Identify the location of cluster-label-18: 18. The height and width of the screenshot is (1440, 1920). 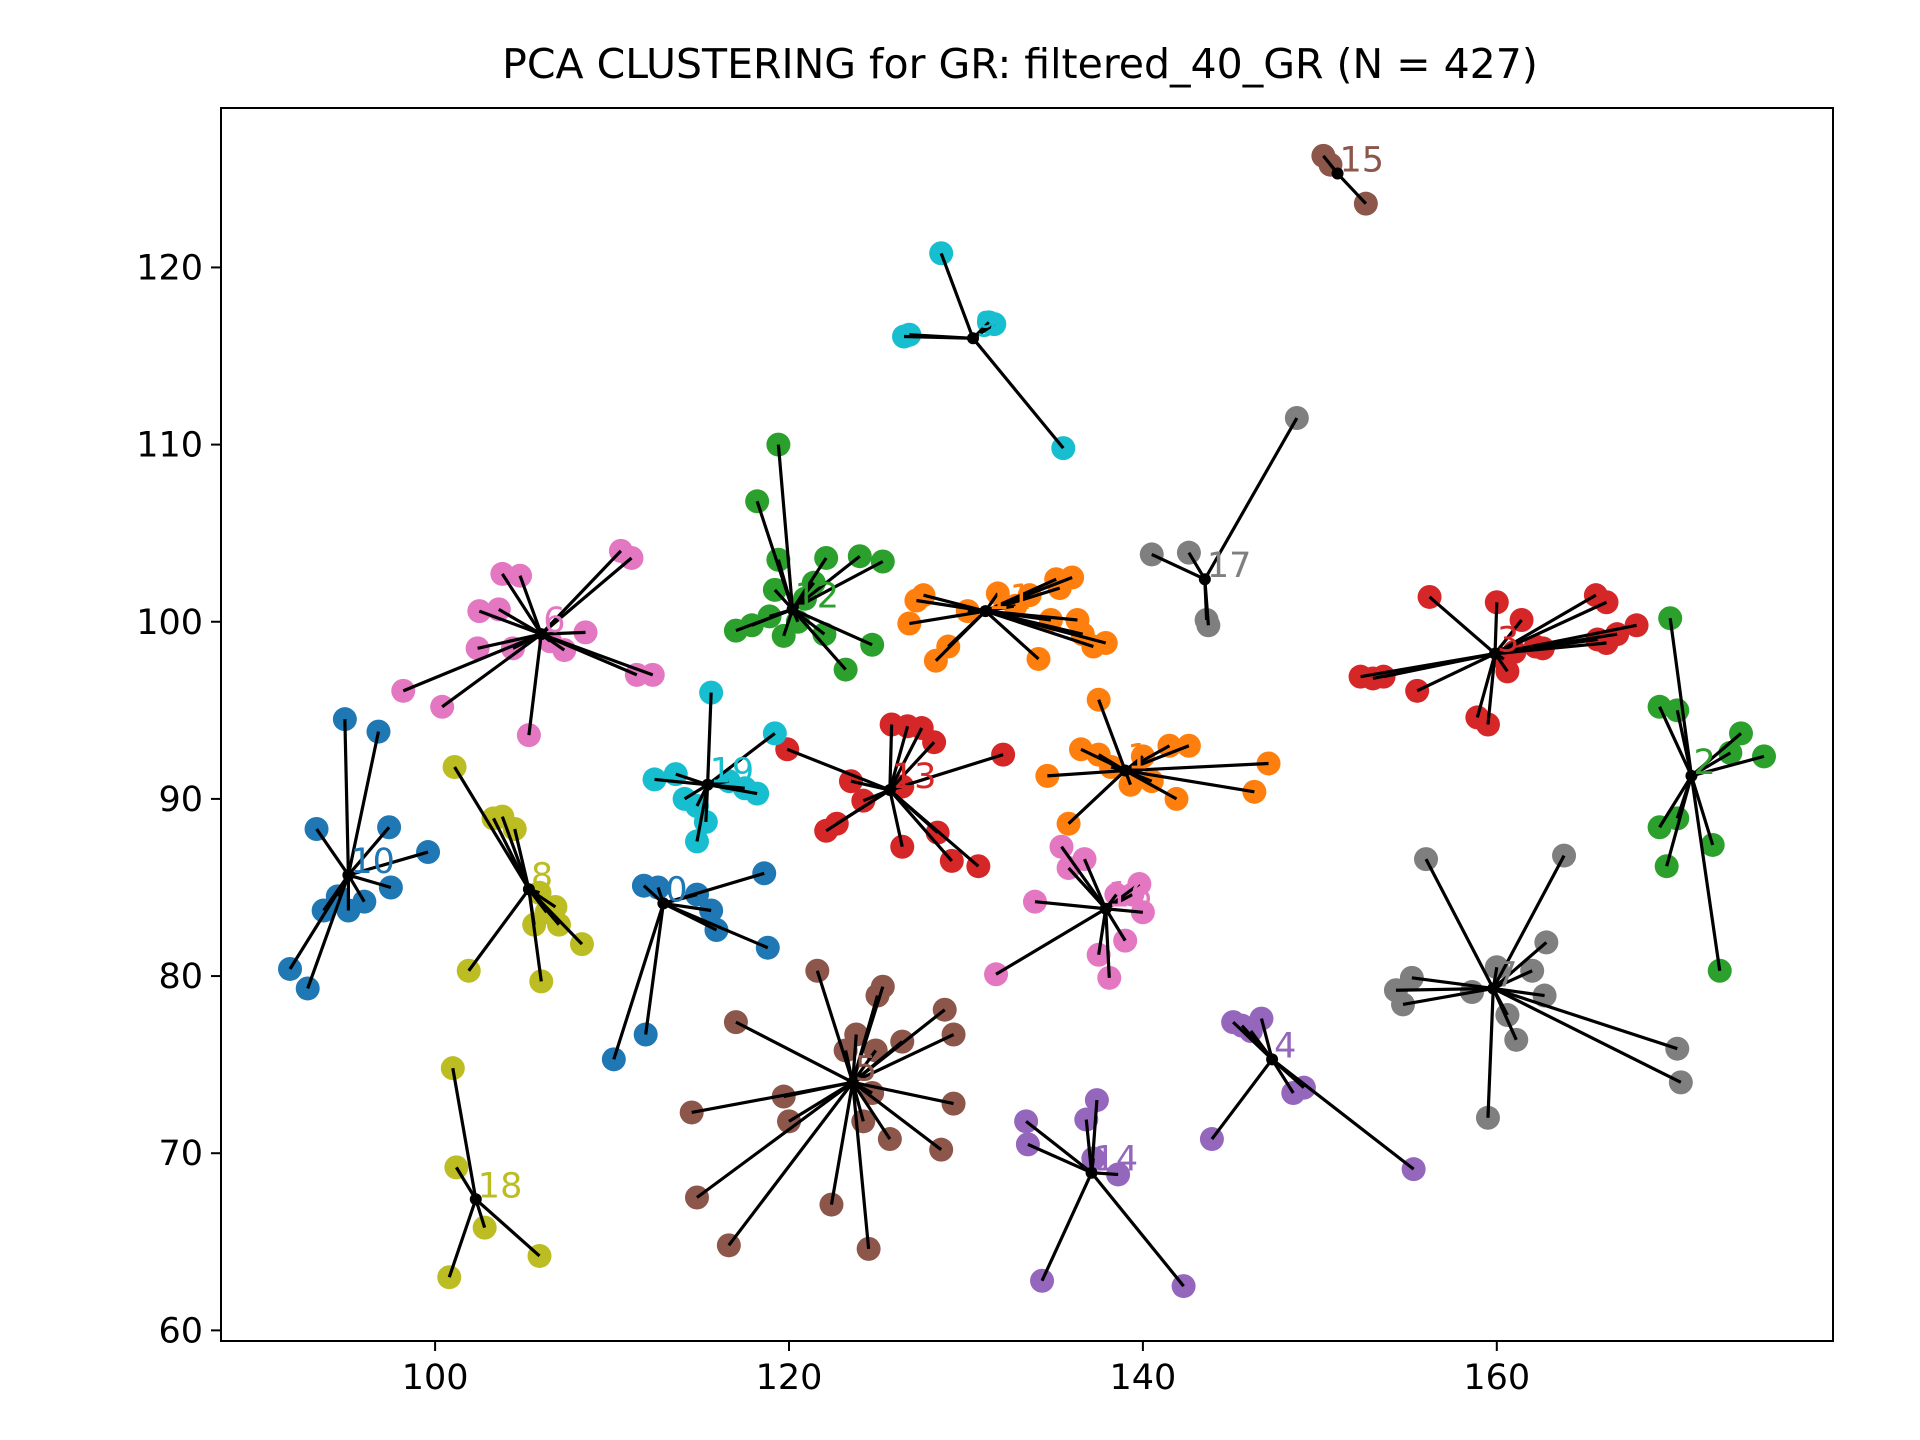
(500, 1186).